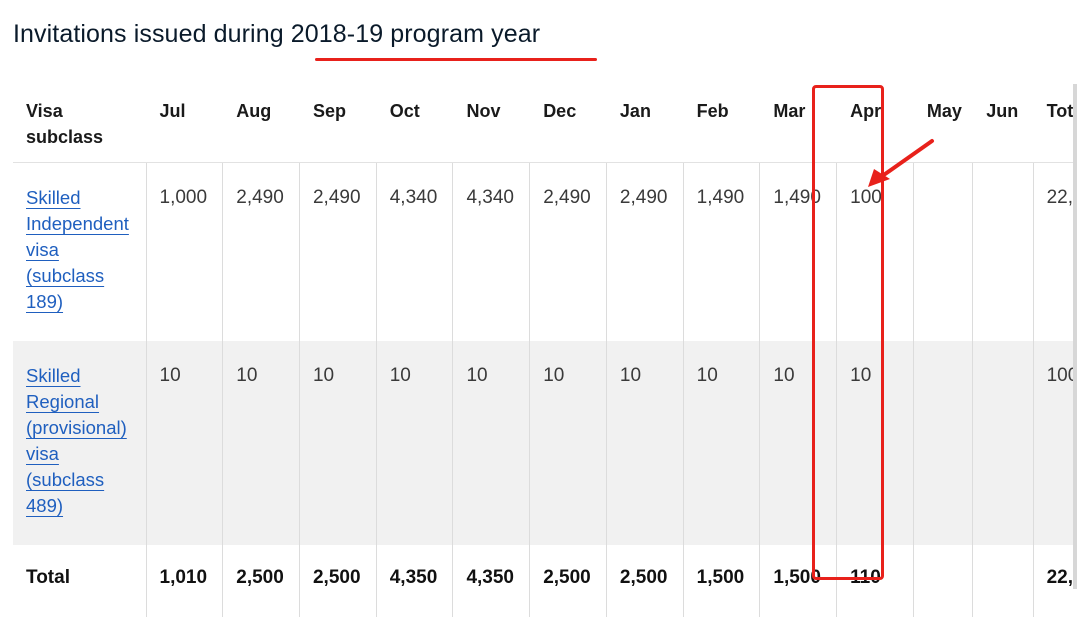 The width and height of the screenshot is (1077, 617). What do you see at coordinates (414, 443) in the screenshot?
I see `value-cell-oct: 10` at bounding box center [414, 443].